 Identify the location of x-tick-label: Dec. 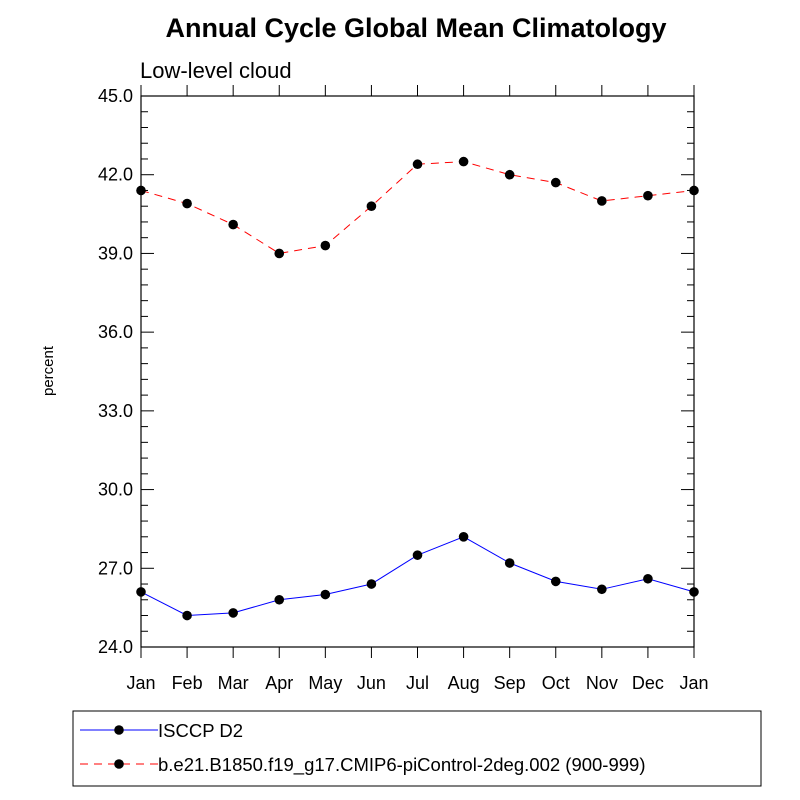
(648, 683).